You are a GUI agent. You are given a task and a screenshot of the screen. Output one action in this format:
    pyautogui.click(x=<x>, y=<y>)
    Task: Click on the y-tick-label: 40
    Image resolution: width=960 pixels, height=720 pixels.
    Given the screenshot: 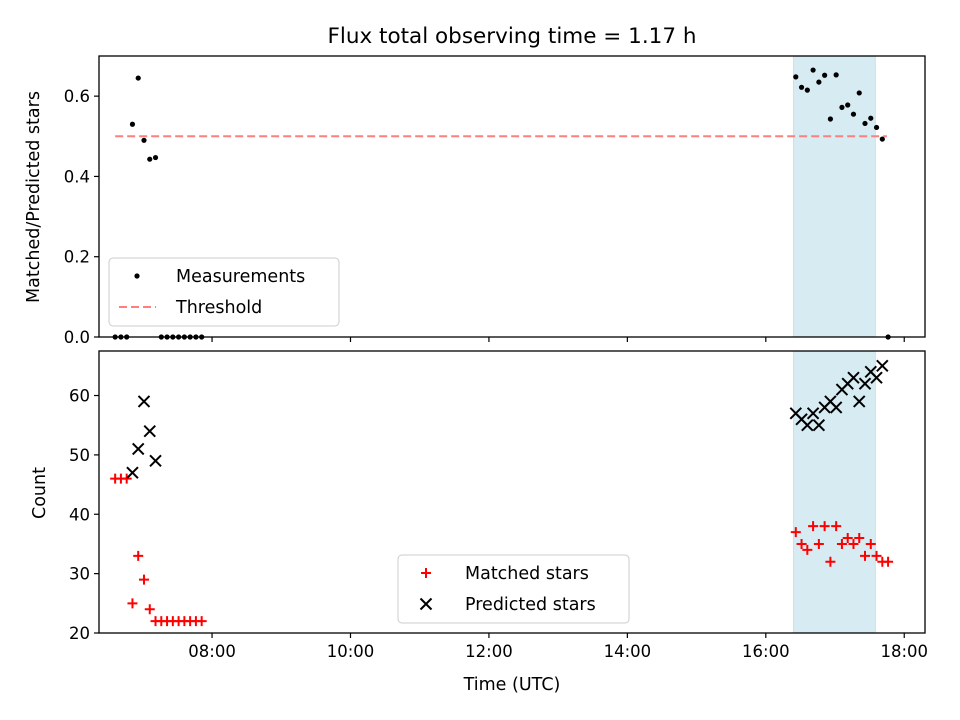 What is the action you would take?
    pyautogui.click(x=79, y=514)
    